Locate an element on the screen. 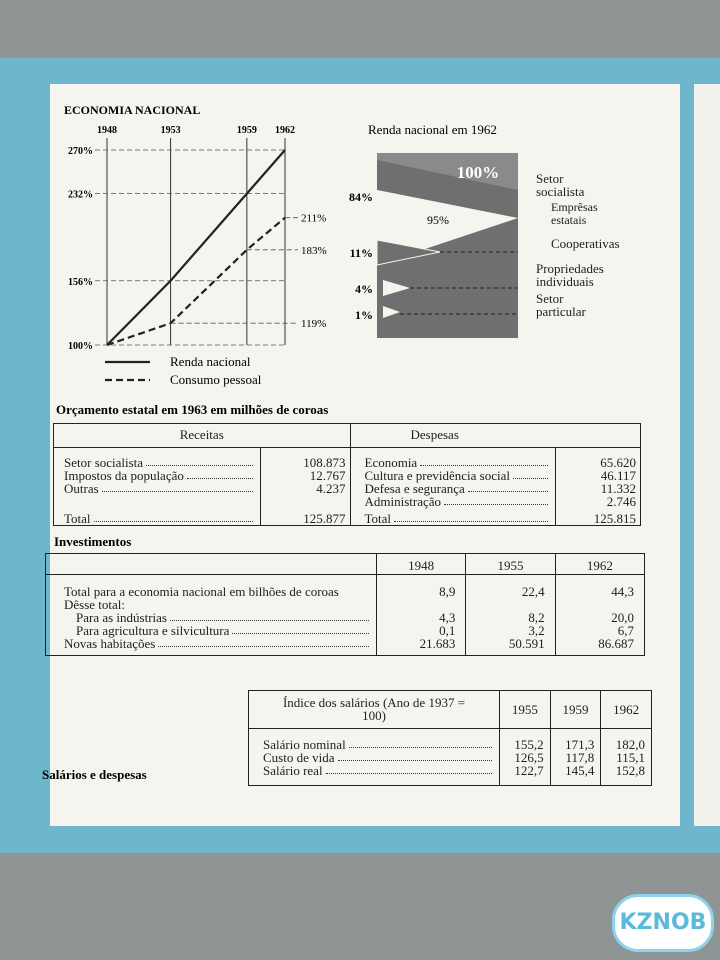 The image size is (720, 960). label-cell: Impostos da população is located at coordinates (157, 475).